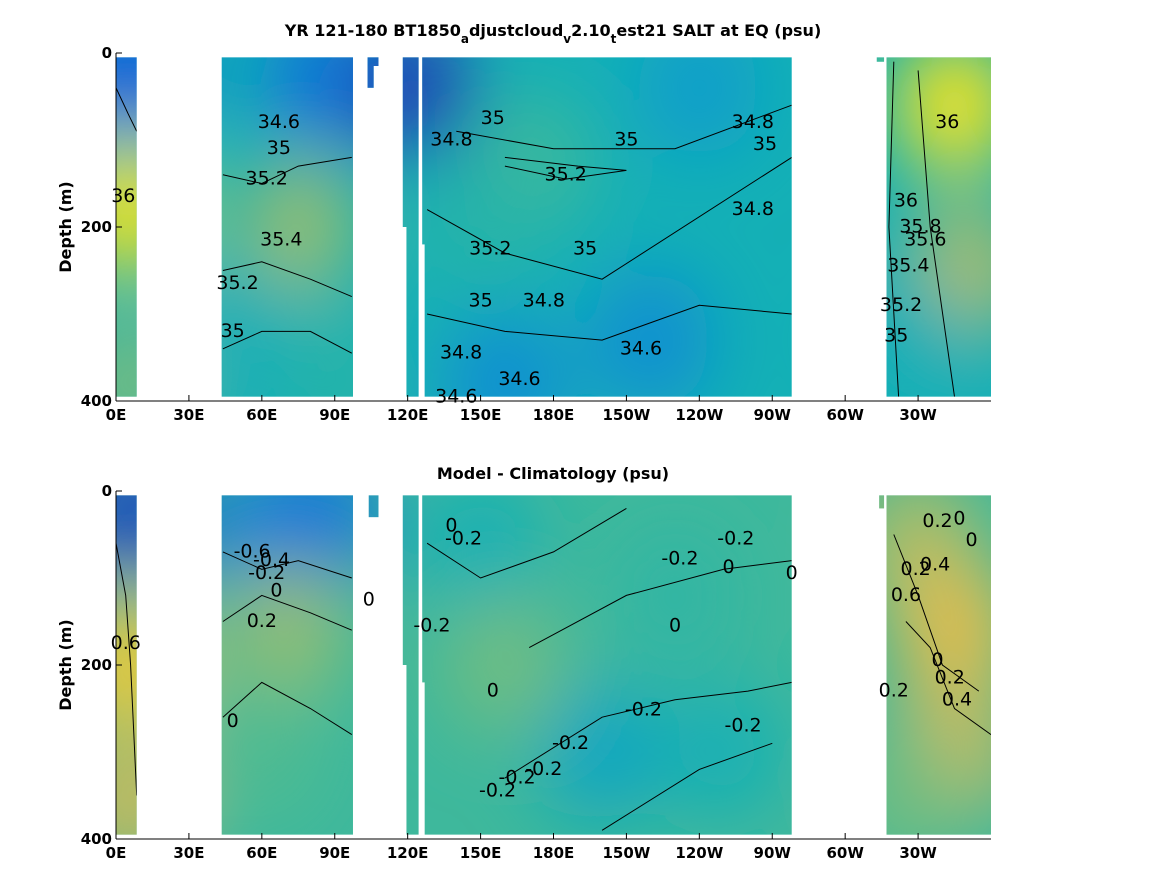 This screenshot has width=1167, height=875. What do you see at coordinates (643, 710) in the screenshot?
I see `contour-label-17: -0.2` at bounding box center [643, 710].